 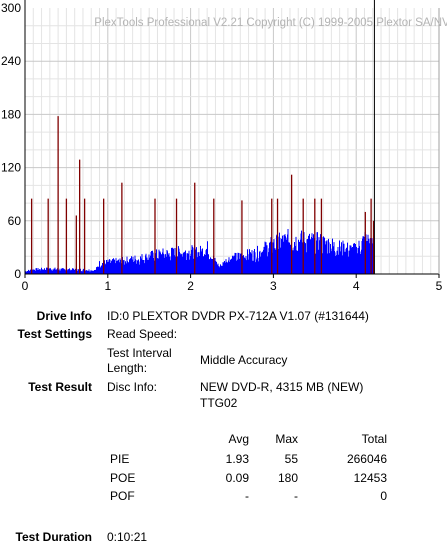 I want to click on y-tick-label: 240, so click(x=11, y=61).